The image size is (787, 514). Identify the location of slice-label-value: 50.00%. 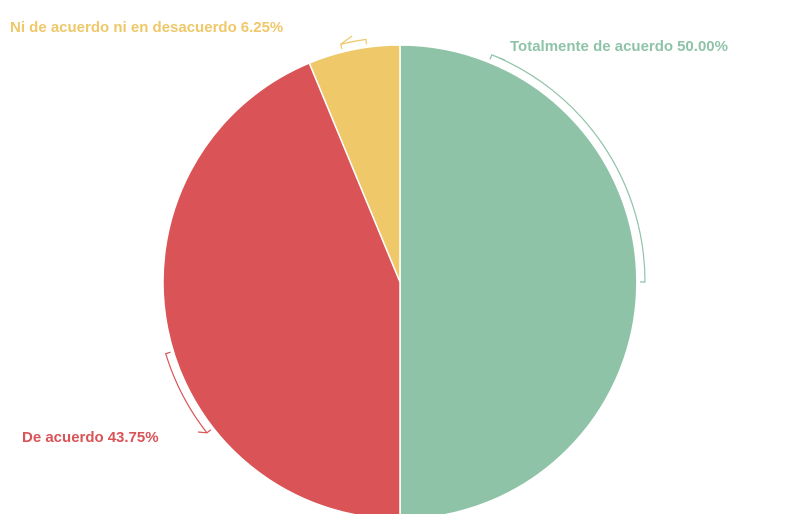
(702, 46).